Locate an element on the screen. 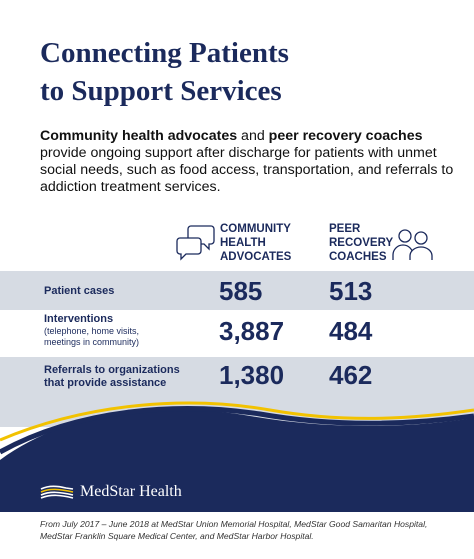 The height and width of the screenshot is (559, 474). advocates-value: 3,887 is located at coordinates (252, 331).